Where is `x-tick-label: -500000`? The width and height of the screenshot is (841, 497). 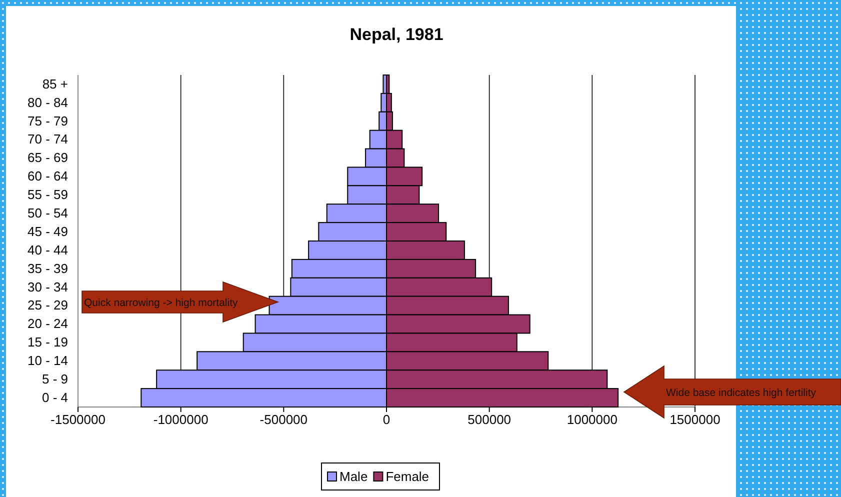
x-tick-label: -500000 is located at coordinates (284, 420).